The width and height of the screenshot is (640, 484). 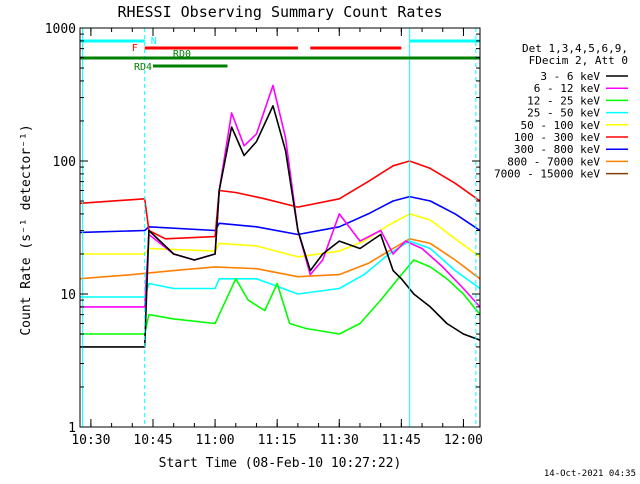 I want to click on legend-label-7: 800 - 7000 keV, so click(x=553, y=161).